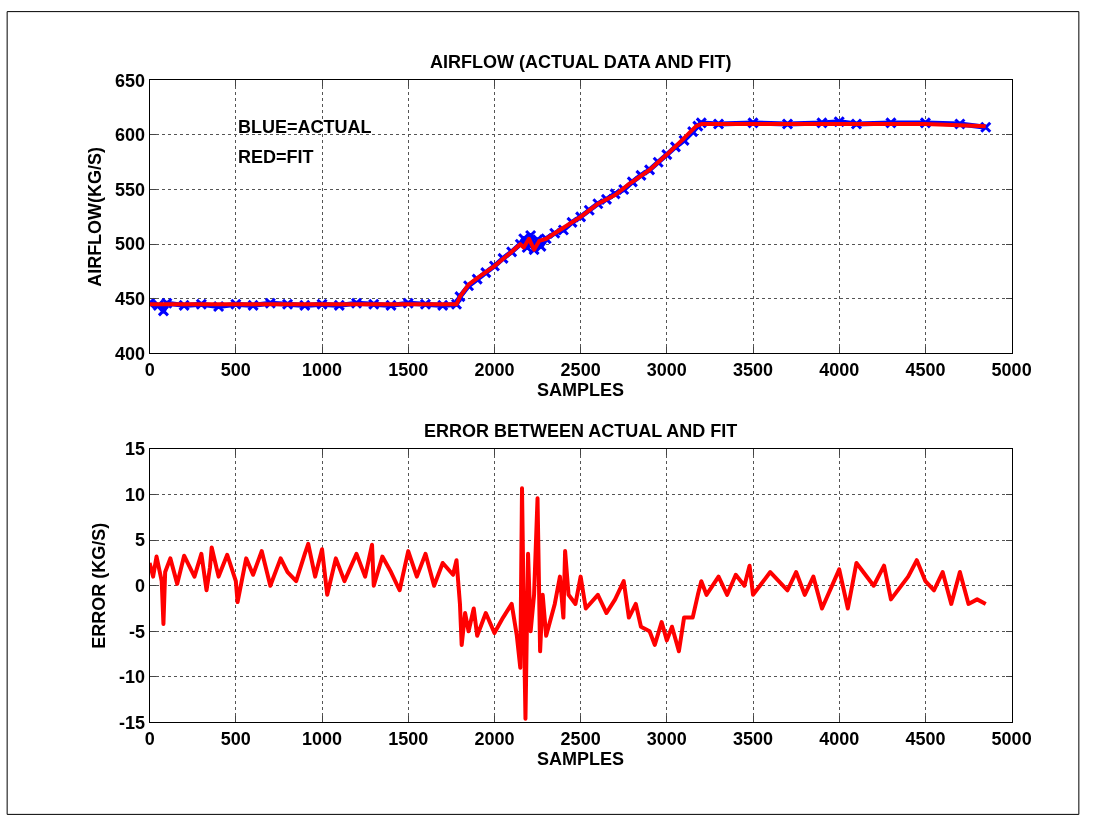 This screenshot has height=826, width=1101. What do you see at coordinates (95, 216) in the screenshot?
I see `y-axis-title: AIRFLOW(KG/S)` at bounding box center [95, 216].